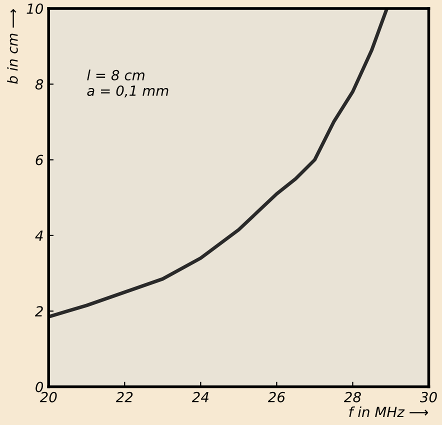  Describe the element at coordinates (35, 8) in the screenshot. I see `y-tick-label: 10` at that location.